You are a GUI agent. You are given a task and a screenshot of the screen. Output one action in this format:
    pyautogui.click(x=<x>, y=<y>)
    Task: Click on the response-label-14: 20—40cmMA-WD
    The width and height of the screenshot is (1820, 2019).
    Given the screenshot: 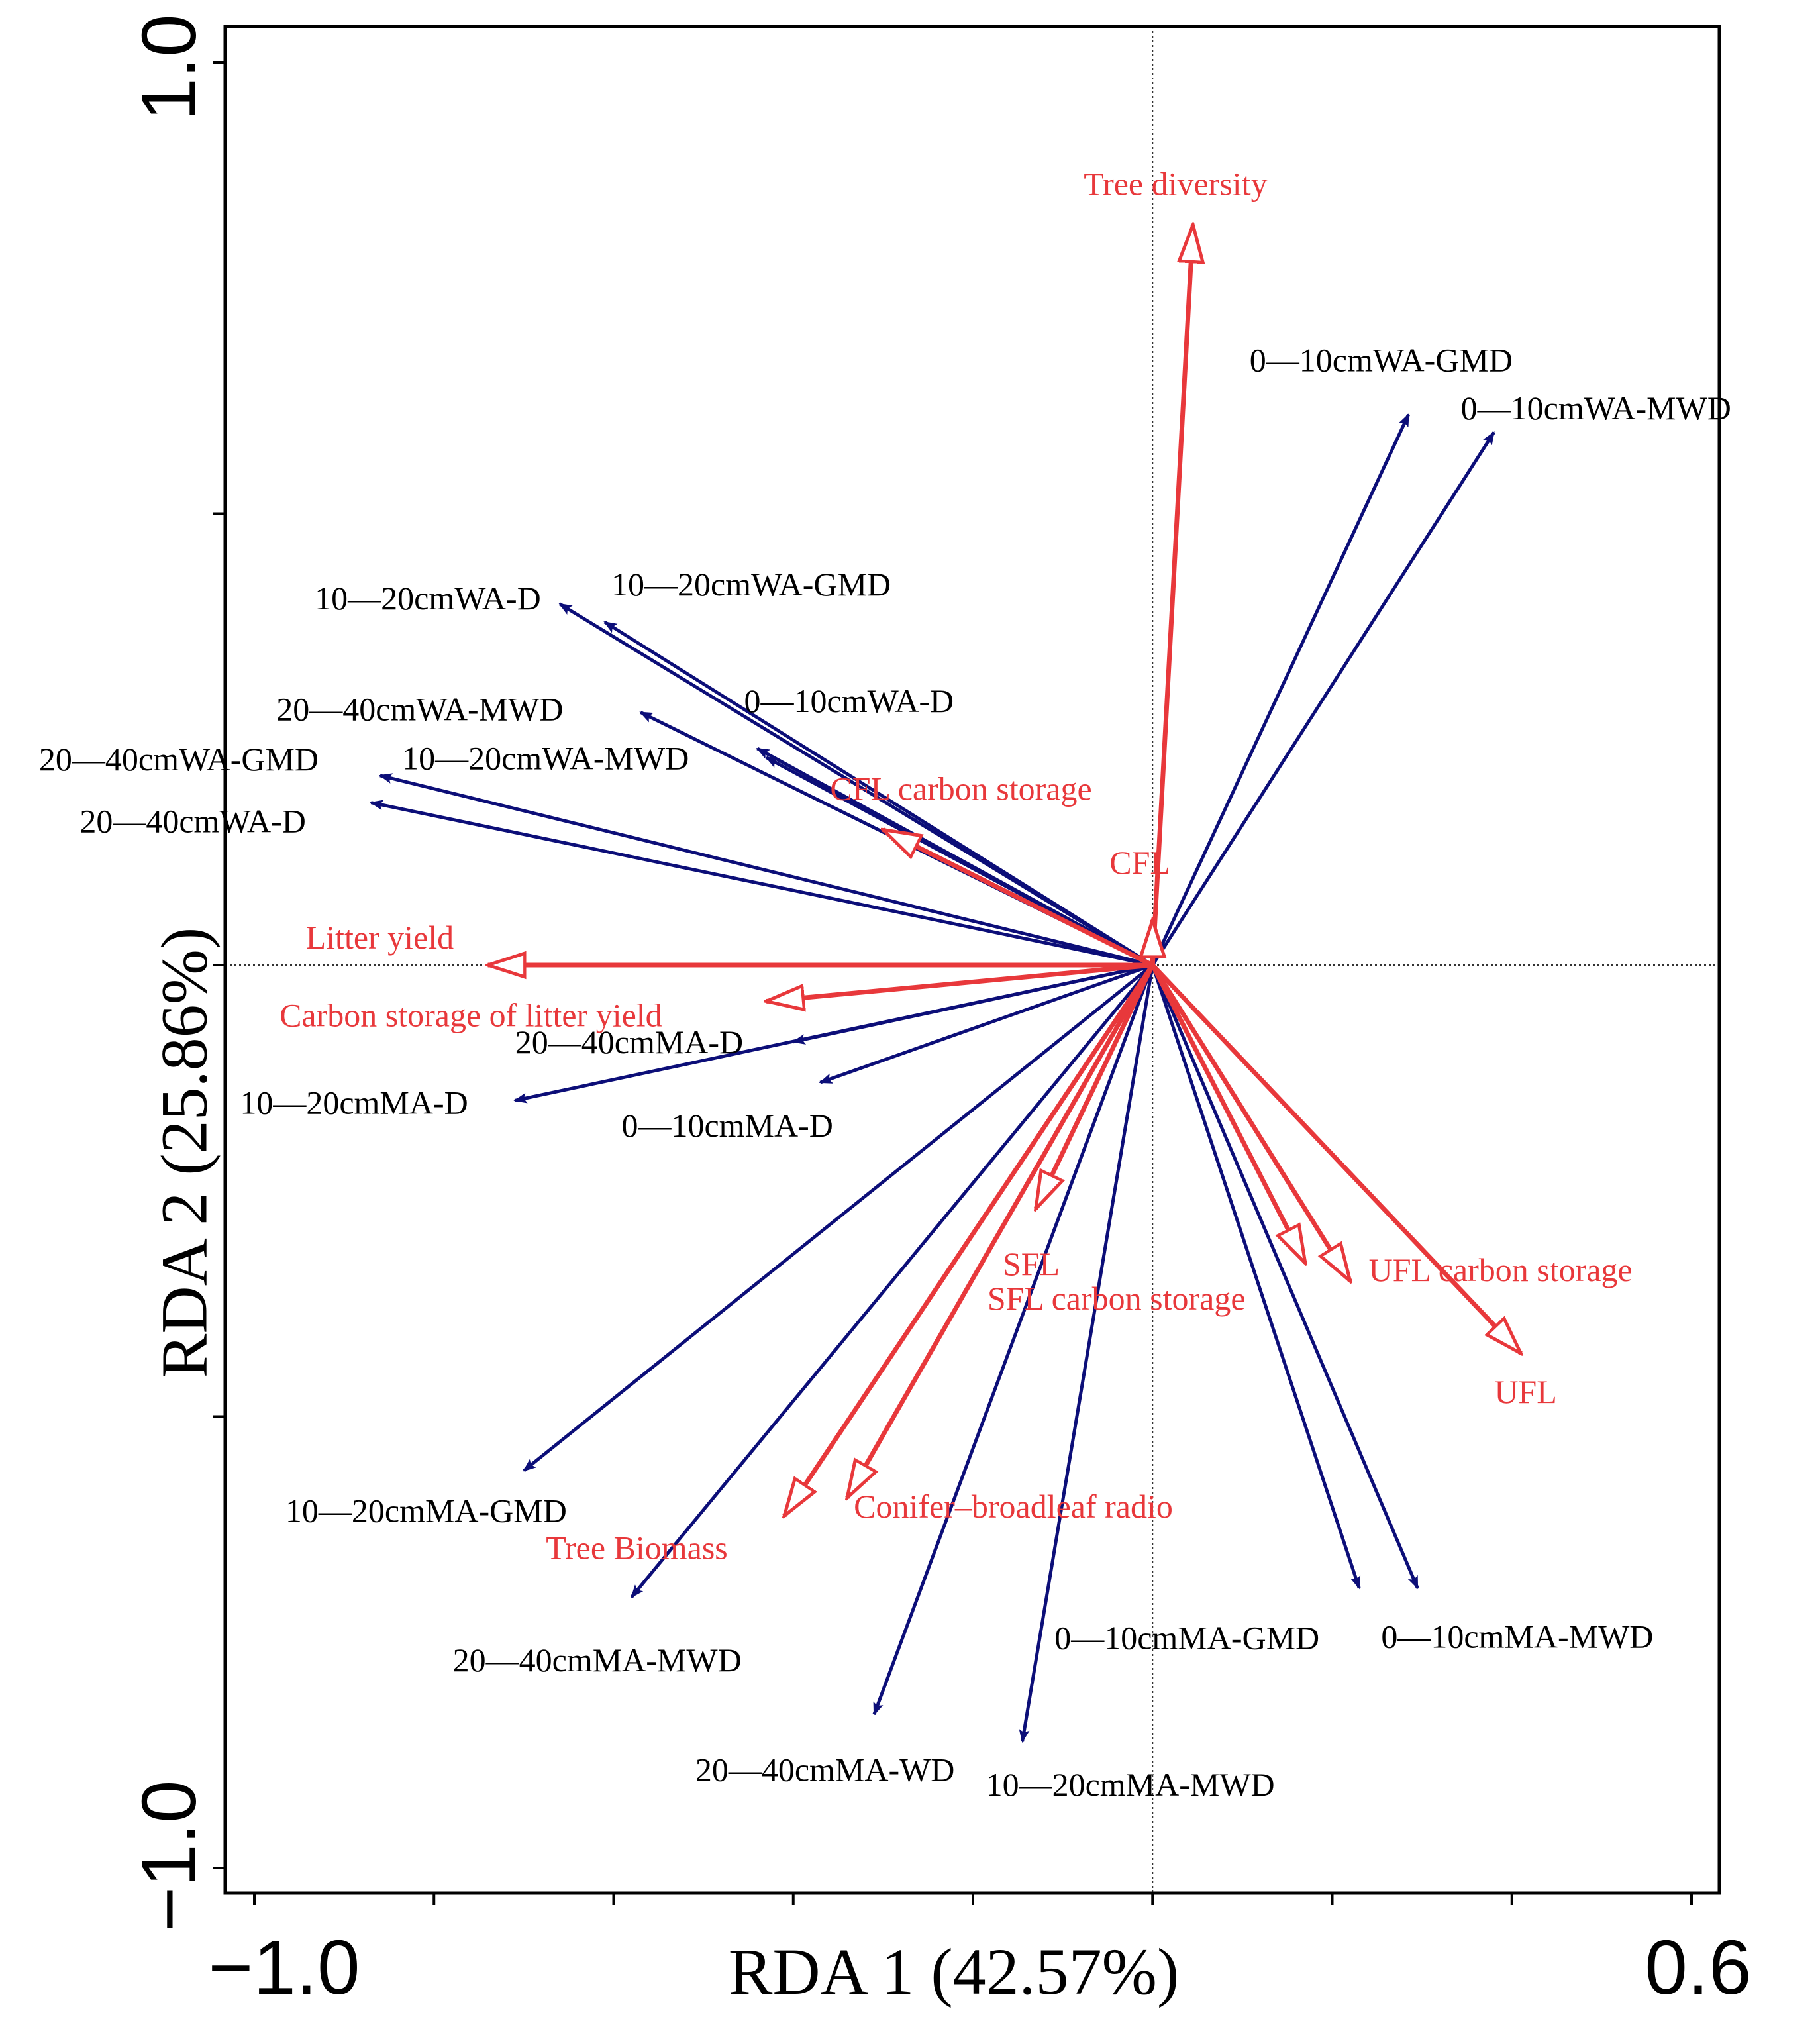 What is the action you would take?
    pyautogui.click(x=825, y=1769)
    